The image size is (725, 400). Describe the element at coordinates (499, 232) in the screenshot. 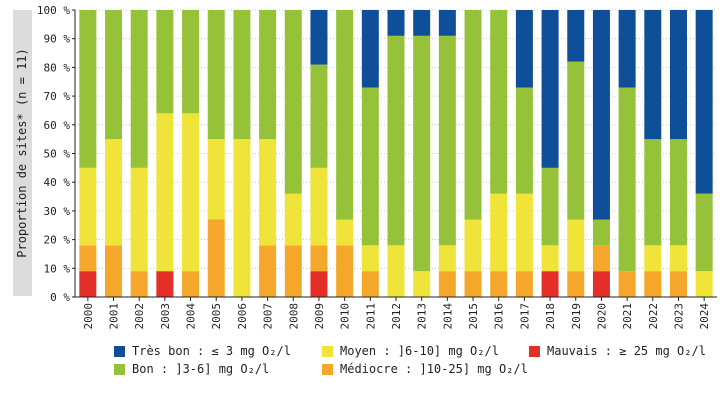

I see `bar-segment-moyen-2016` at that location.